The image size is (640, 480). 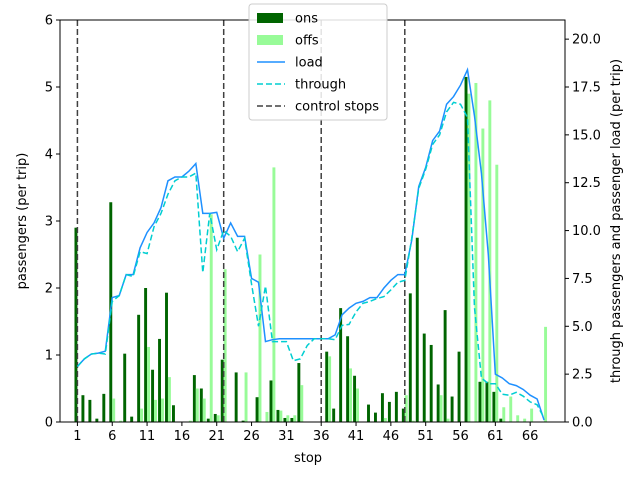 What do you see at coordinates (112, 436) in the screenshot?
I see `x-tick-label: 6` at bounding box center [112, 436].